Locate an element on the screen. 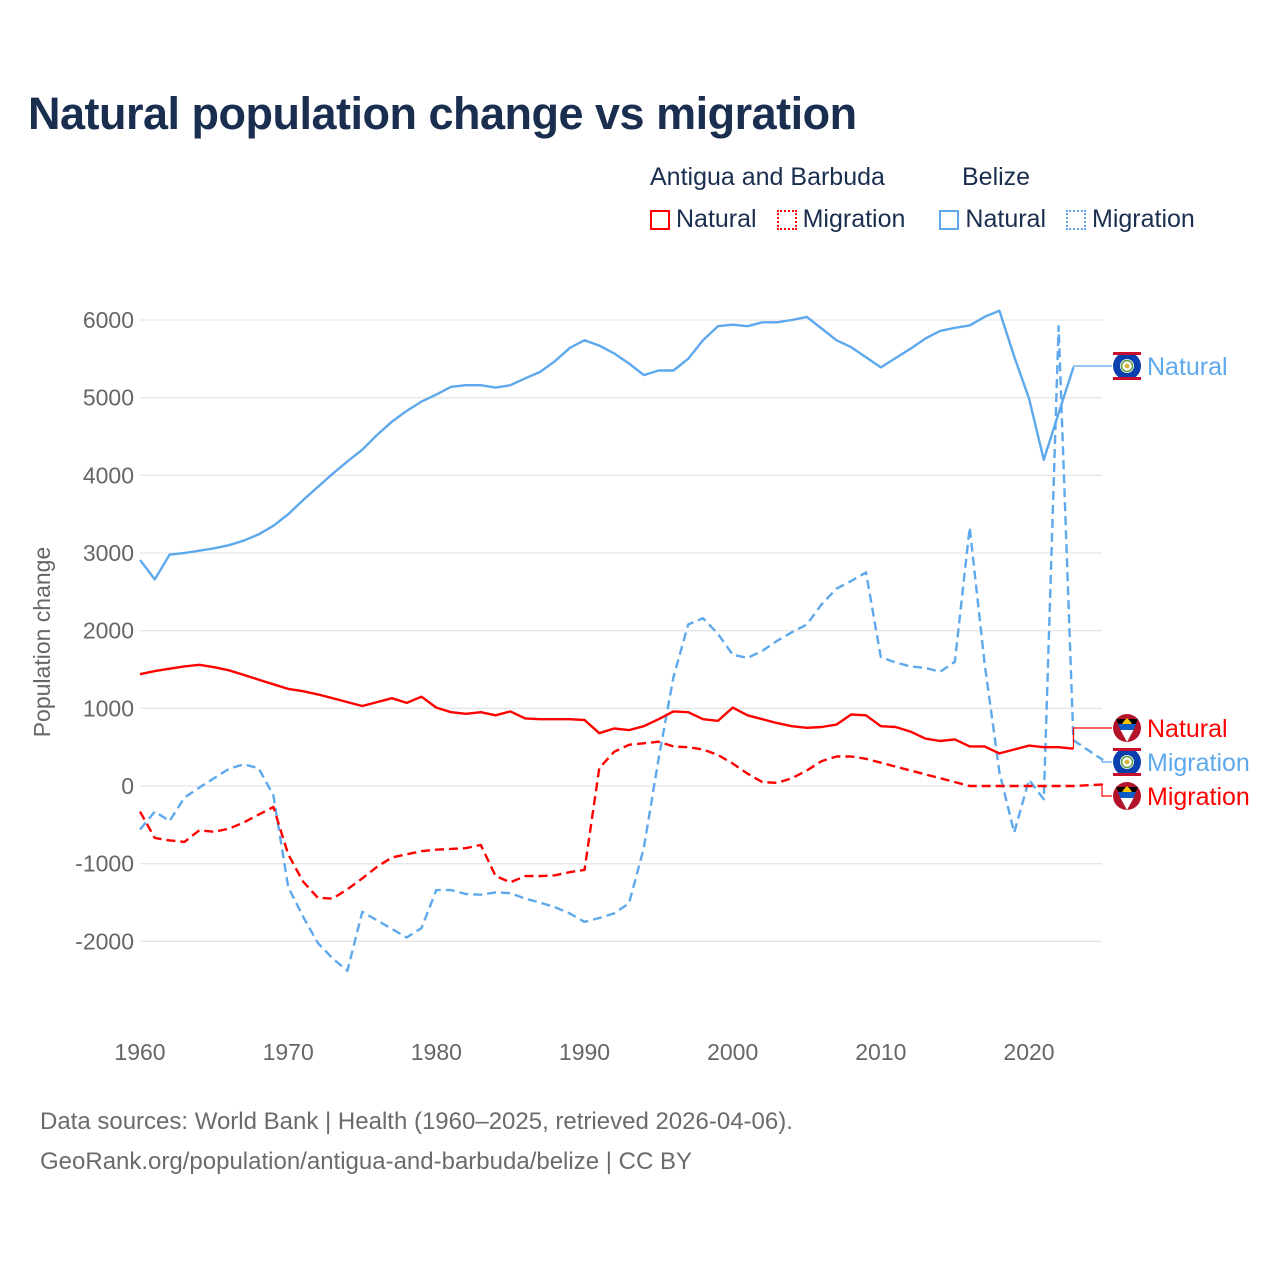 Image resolution: width=1280 pixels, height=1280 pixels. y-tick-label: 2000 is located at coordinates (108, 631).